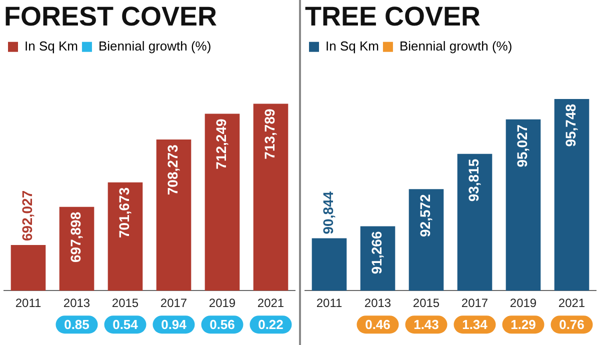  What do you see at coordinates (172, 170) in the screenshot?
I see `data-label: 708,273` at bounding box center [172, 170].